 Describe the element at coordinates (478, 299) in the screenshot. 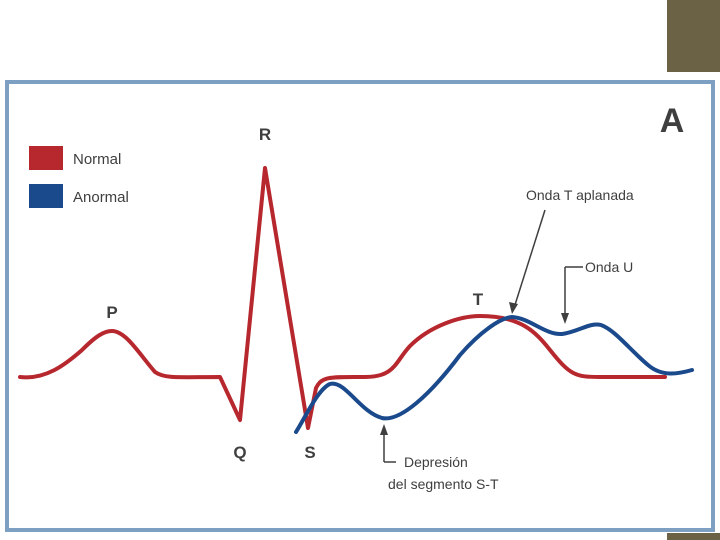

I see `wave-label-t: T` at that location.